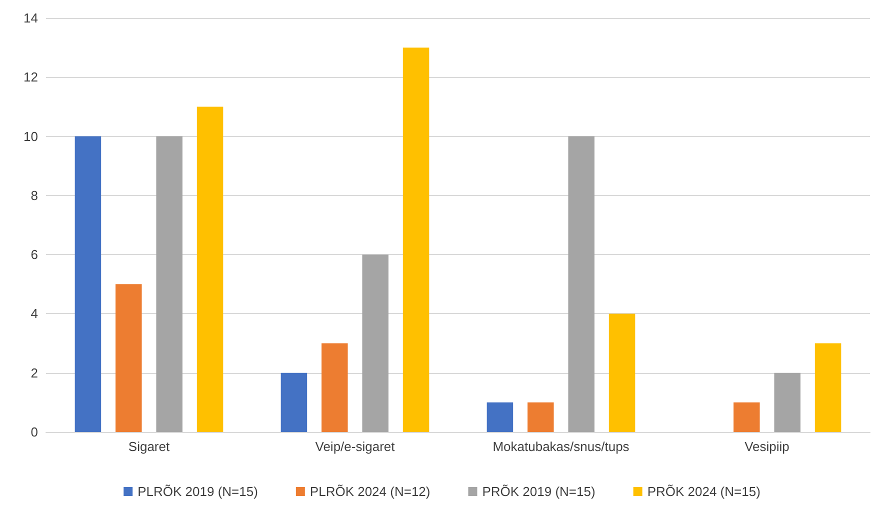  I want to click on x-tick-label: Vesipiip, so click(767, 446).